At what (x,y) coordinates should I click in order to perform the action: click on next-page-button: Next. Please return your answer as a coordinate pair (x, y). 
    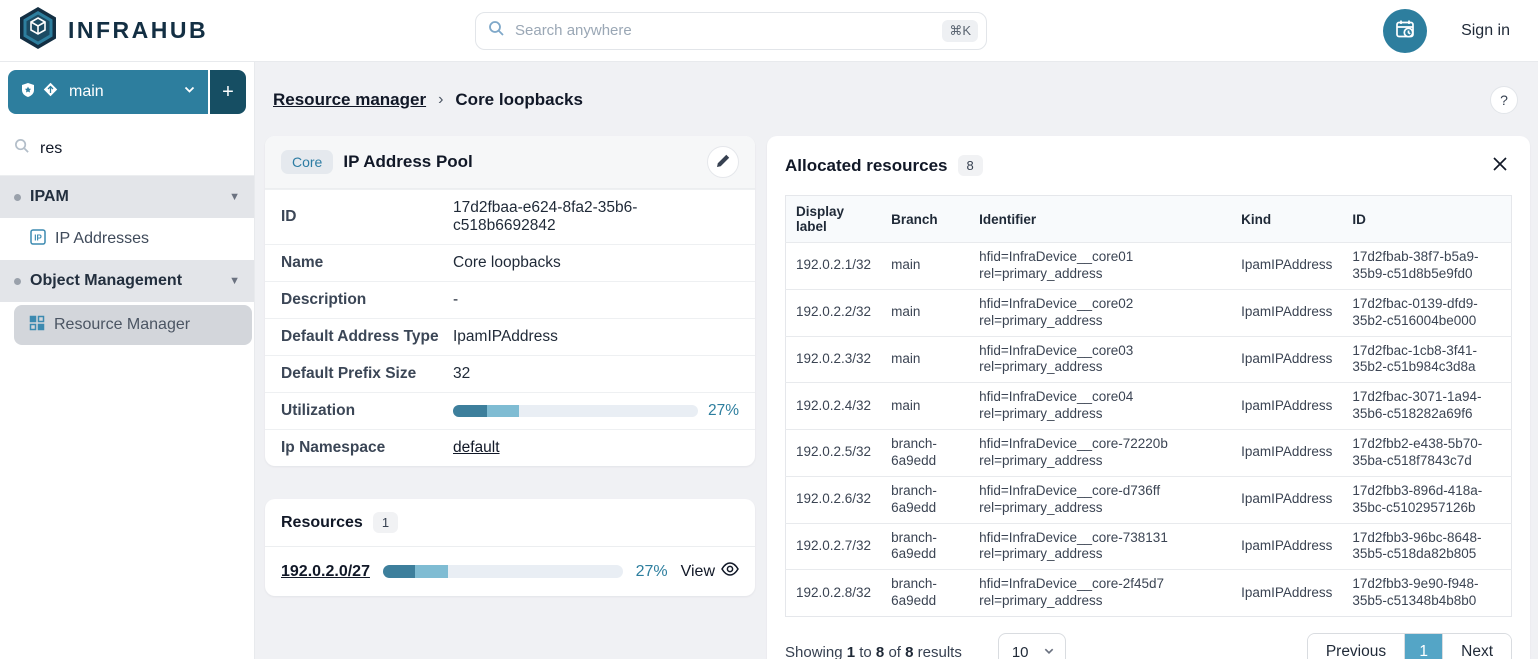
    Looking at the image, I should click on (1476, 646).